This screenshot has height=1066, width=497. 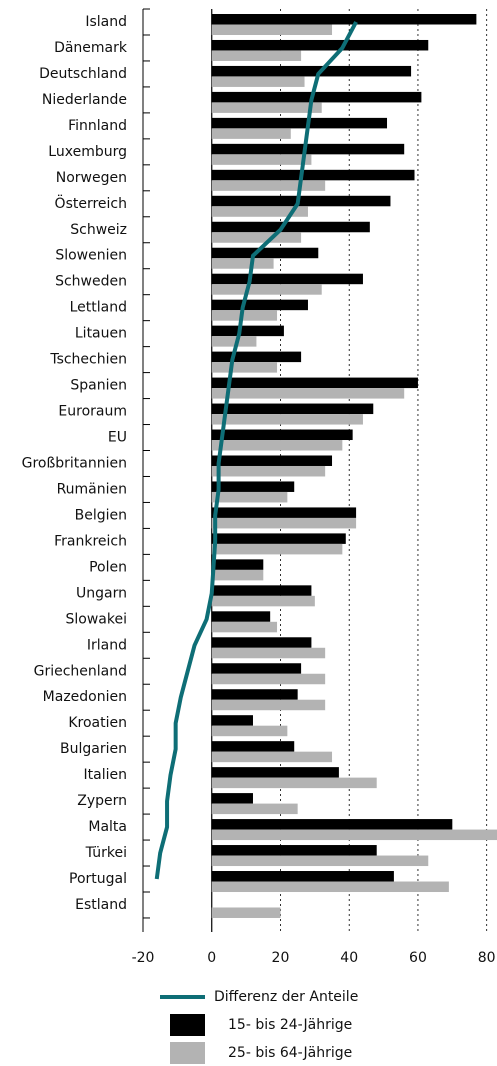 I want to click on y-tick-label: Litauen, so click(x=101, y=334).